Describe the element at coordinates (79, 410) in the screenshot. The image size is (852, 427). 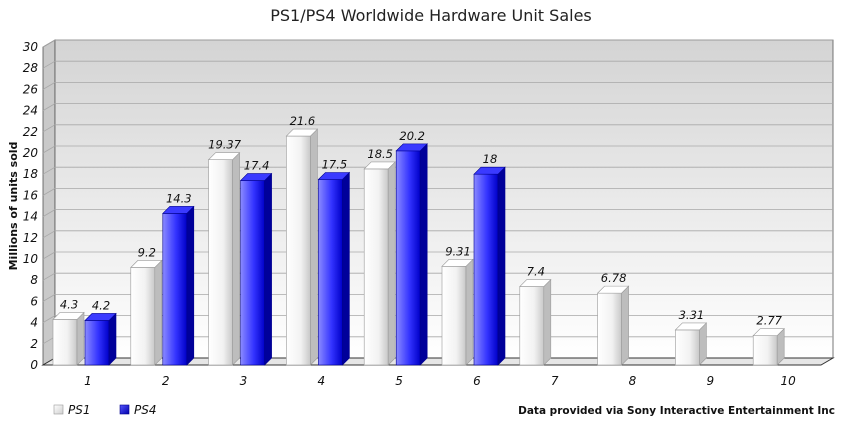
I see `legend-label-ps1: PS1` at that location.